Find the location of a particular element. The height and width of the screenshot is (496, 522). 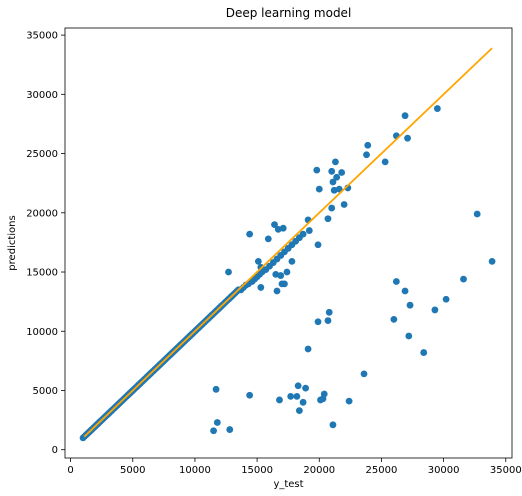

x-tick-label: 35000 is located at coordinates (506, 470).